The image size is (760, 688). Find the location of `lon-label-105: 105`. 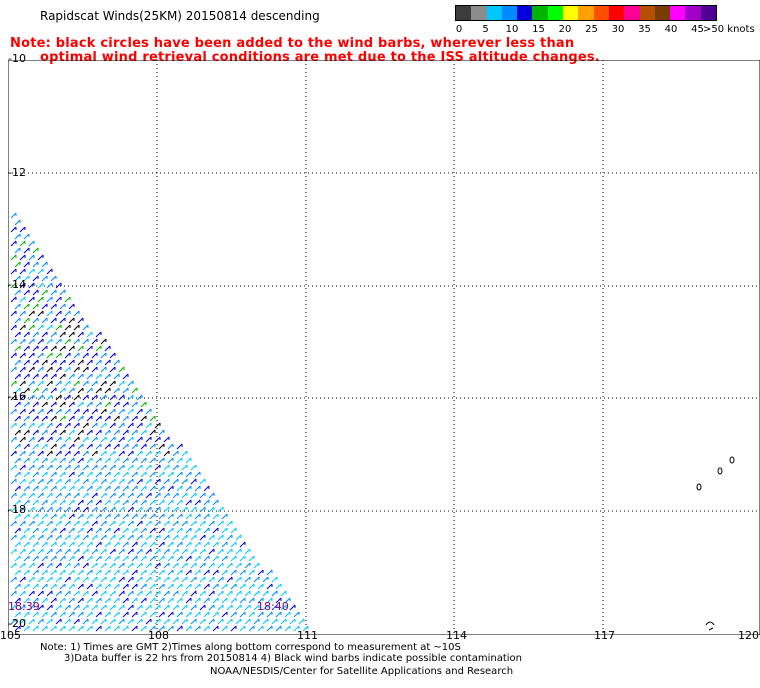

lon-label-105: 105 is located at coordinates (10, 635).